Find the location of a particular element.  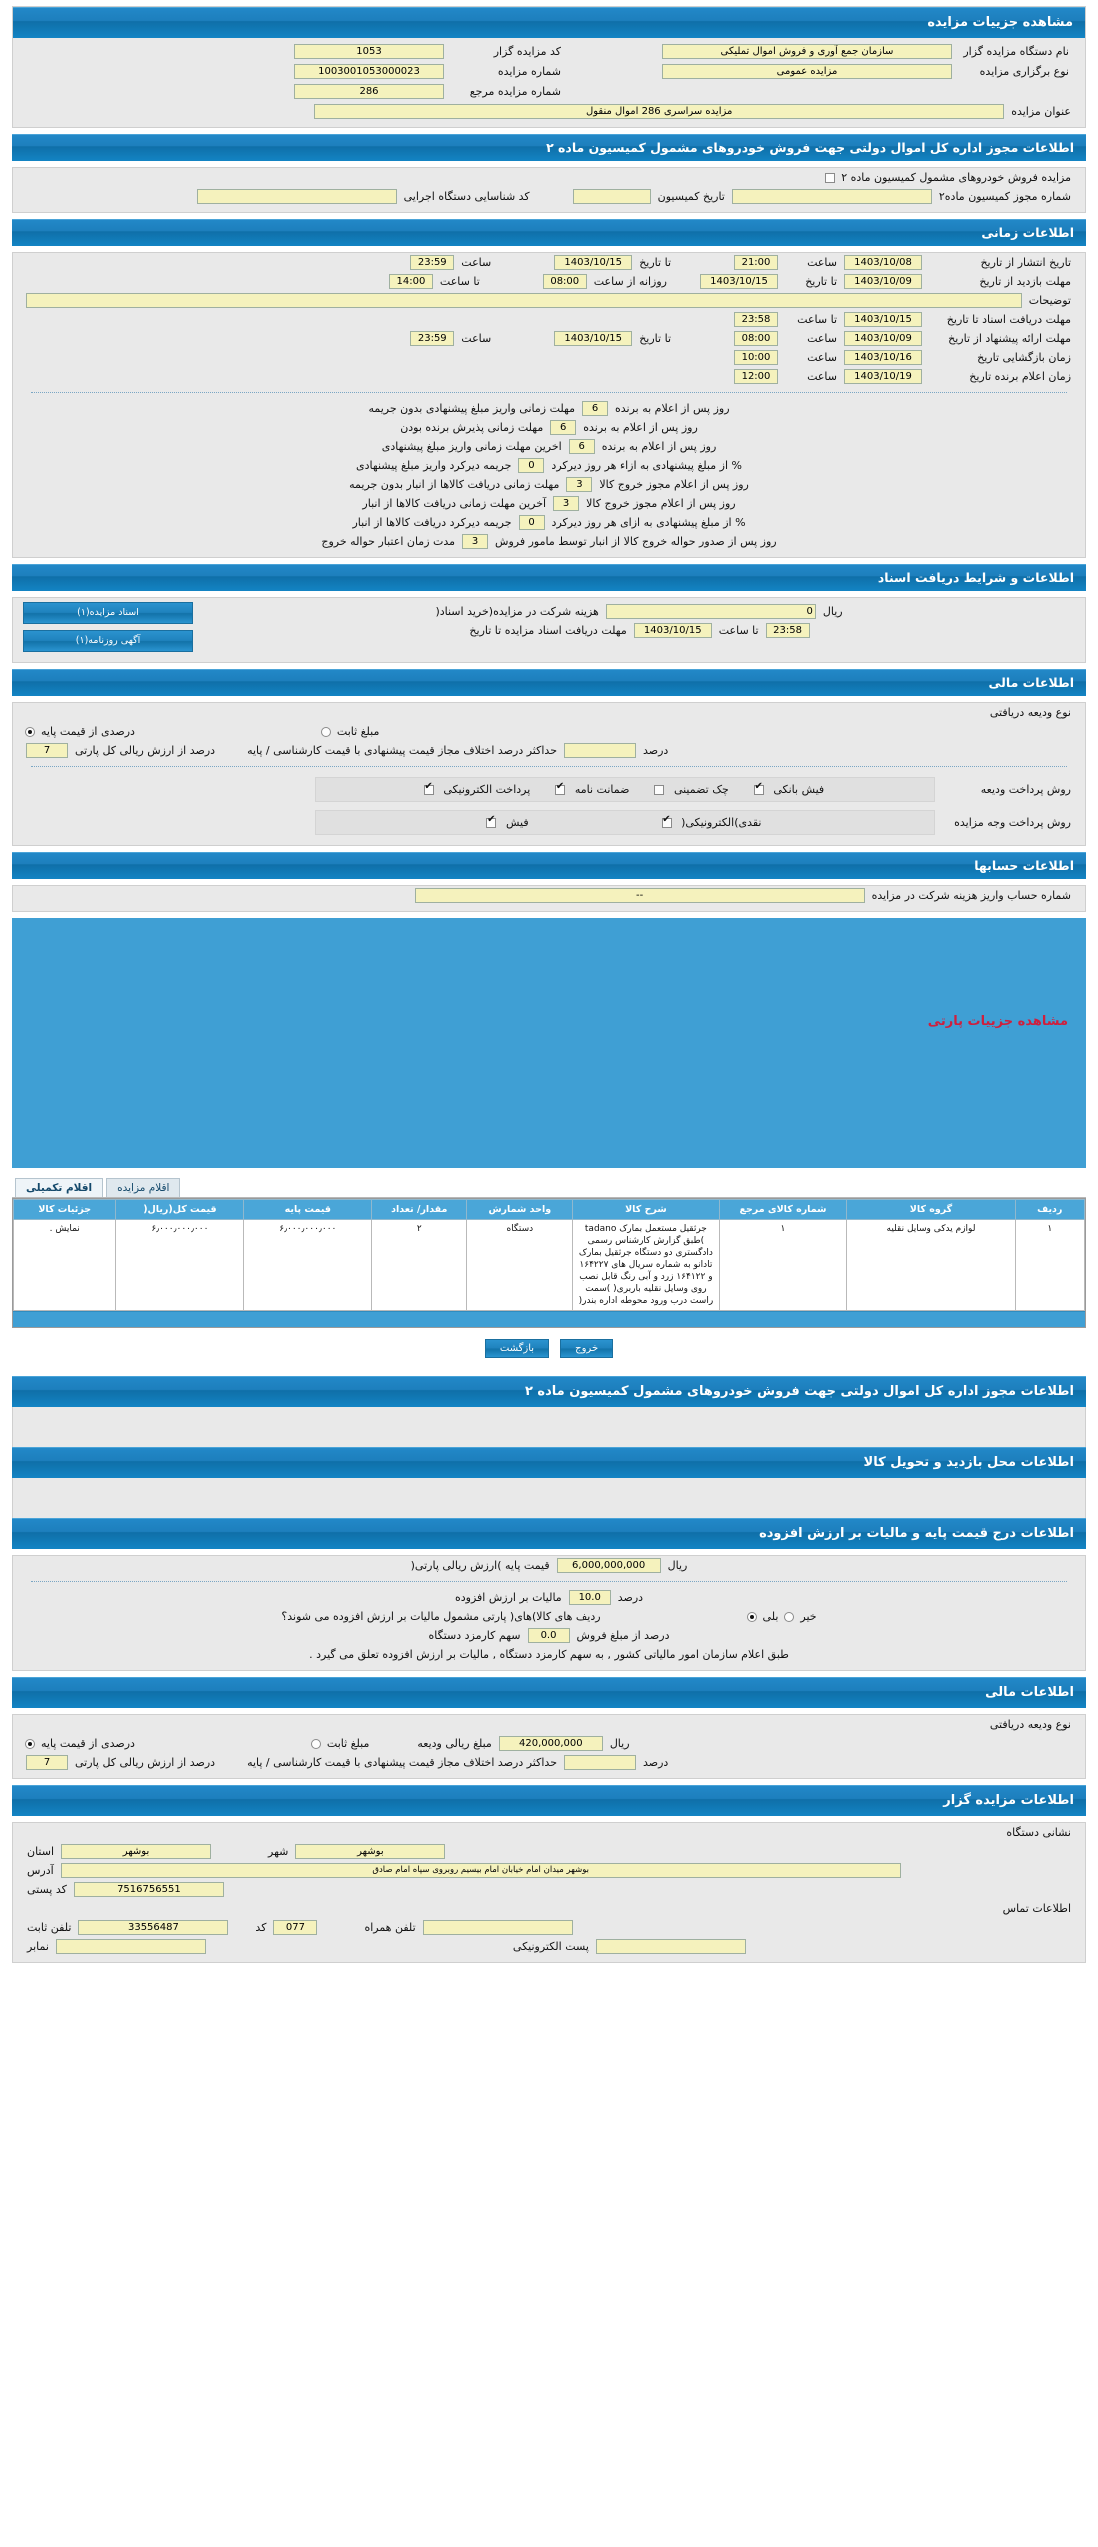

phone-input: 33556487 is located at coordinates (153, 1927).